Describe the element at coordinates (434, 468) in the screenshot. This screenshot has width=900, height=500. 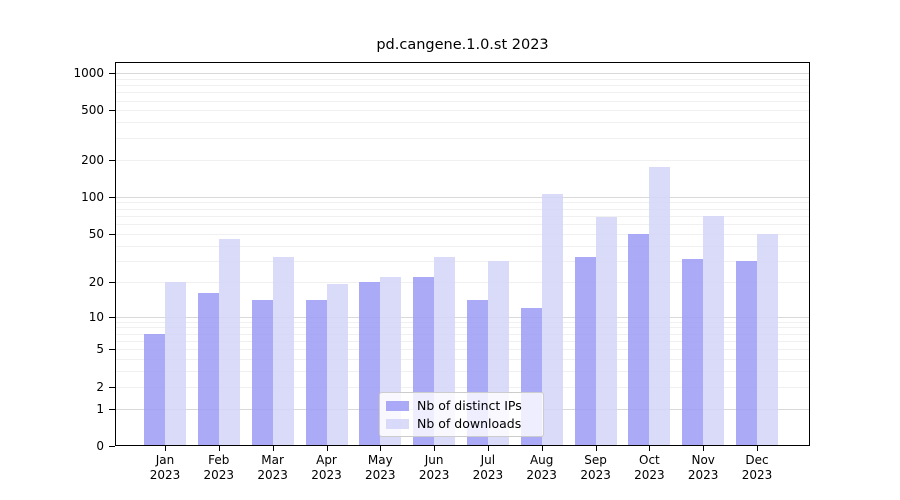
I see `x-axis-tick-label: Jun 2023` at that location.